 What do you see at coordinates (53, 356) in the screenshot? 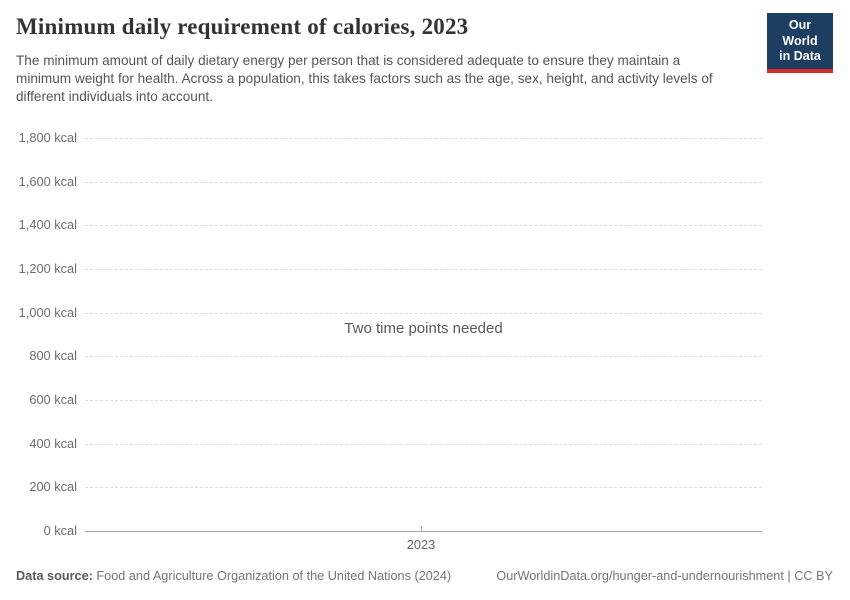
I see `y-axis-tick-label: 800 kcal` at bounding box center [53, 356].